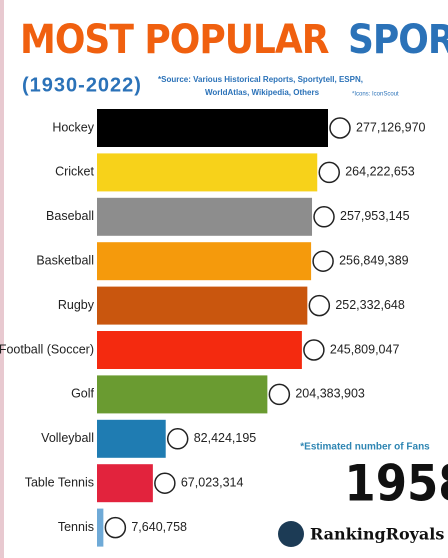  What do you see at coordinates (174, 40) in the screenshot?
I see `title-part: MOST POPULAR` at bounding box center [174, 40].